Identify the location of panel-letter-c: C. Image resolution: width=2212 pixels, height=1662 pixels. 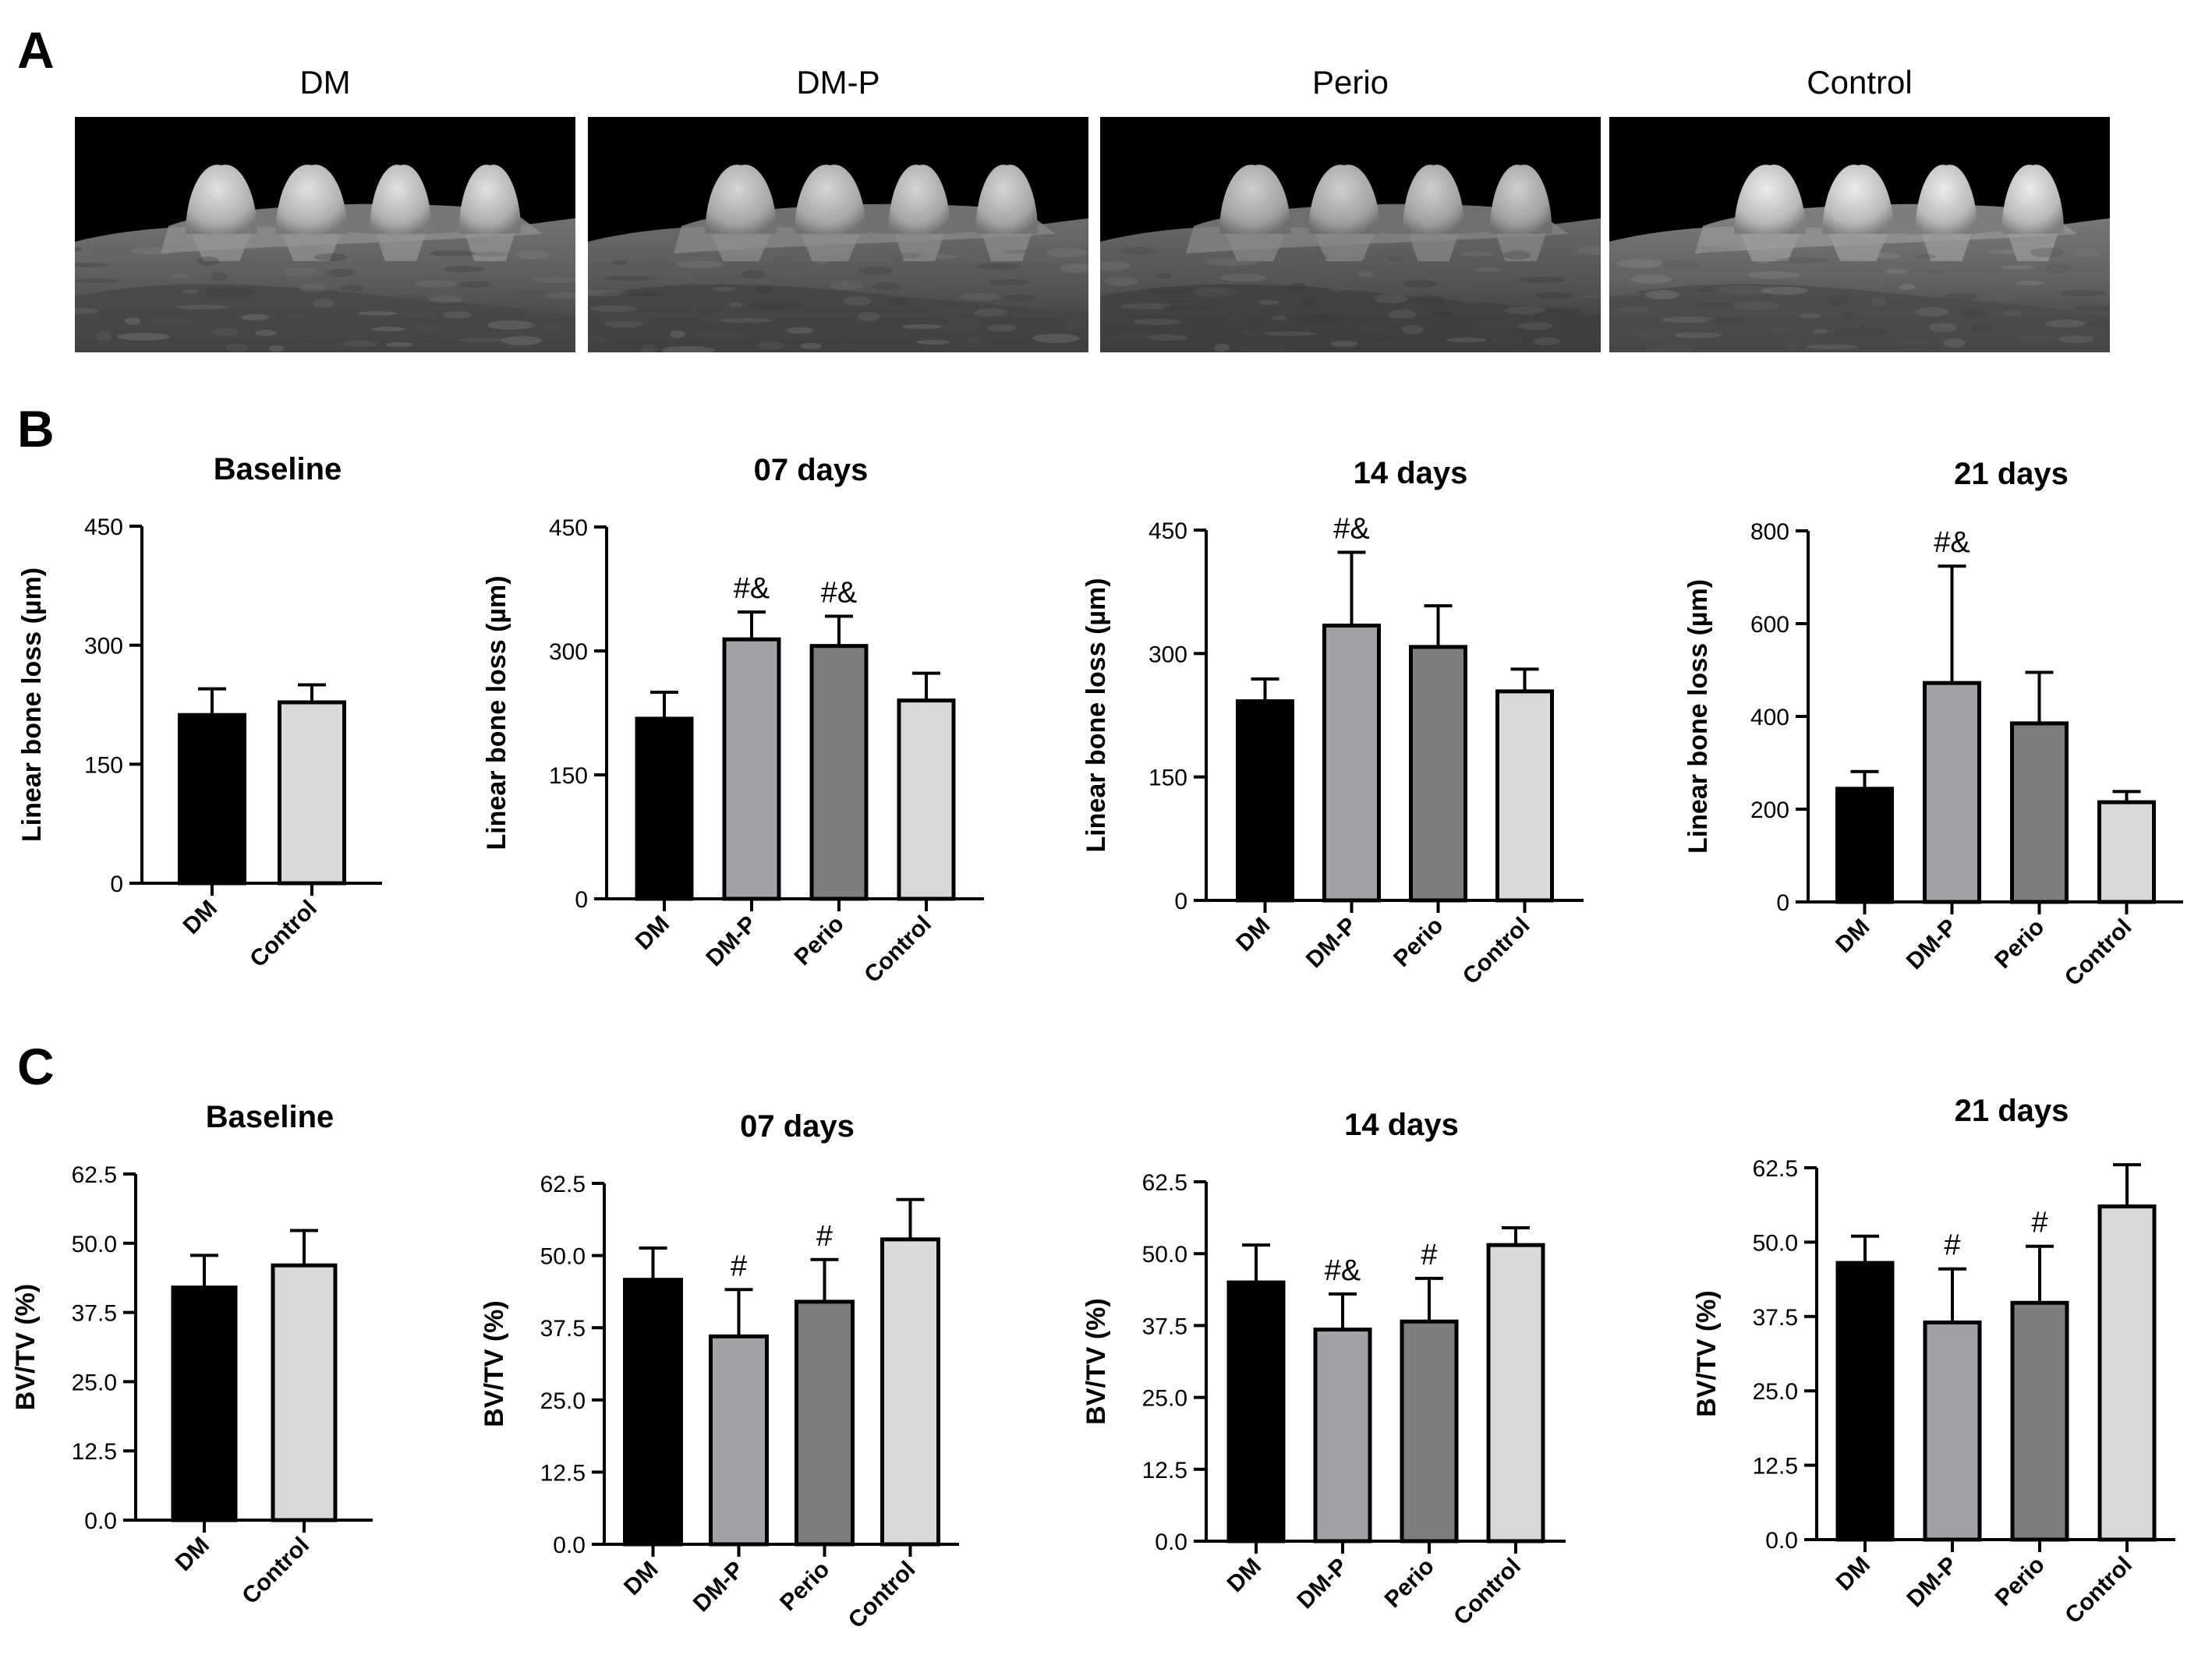
(36, 1066).